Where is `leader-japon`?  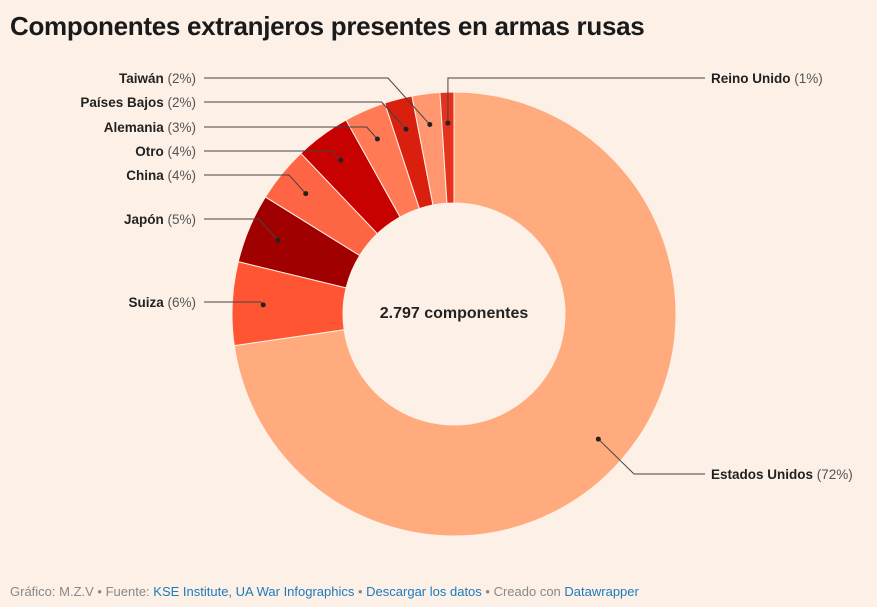
leader-japon is located at coordinates (241, 229).